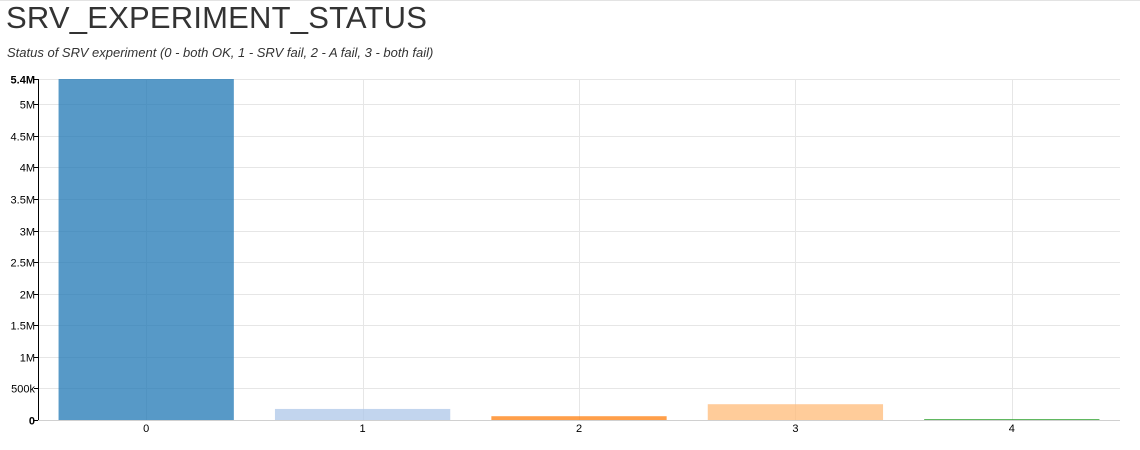 The height and width of the screenshot is (450, 1140). I want to click on x-tick-label: 2, so click(579, 429).